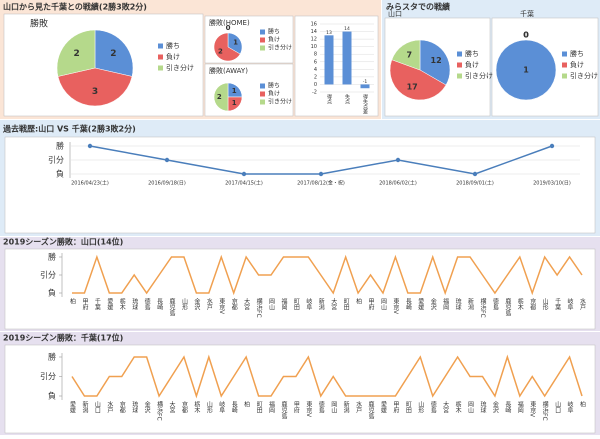 This screenshot has width=600, height=439. Describe the element at coordinates (314, 25) in the screenshot. I see `y-tick-label: 16` at that location.